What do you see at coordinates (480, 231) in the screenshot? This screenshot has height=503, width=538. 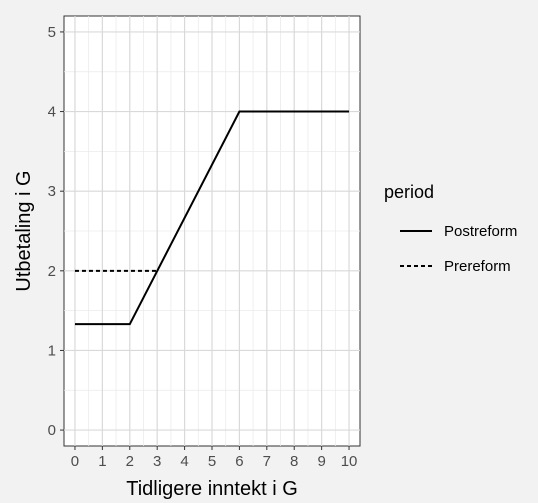 I see `legend-label-postreform: Postreform` at bounding box center [480, 231].